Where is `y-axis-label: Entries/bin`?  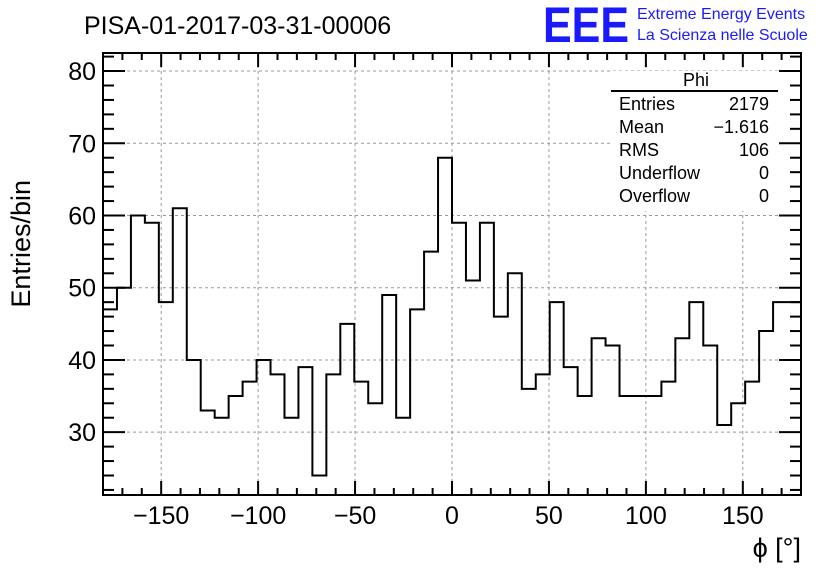 y-axis-label: Entries/bin is located at coordinates (21, 244).